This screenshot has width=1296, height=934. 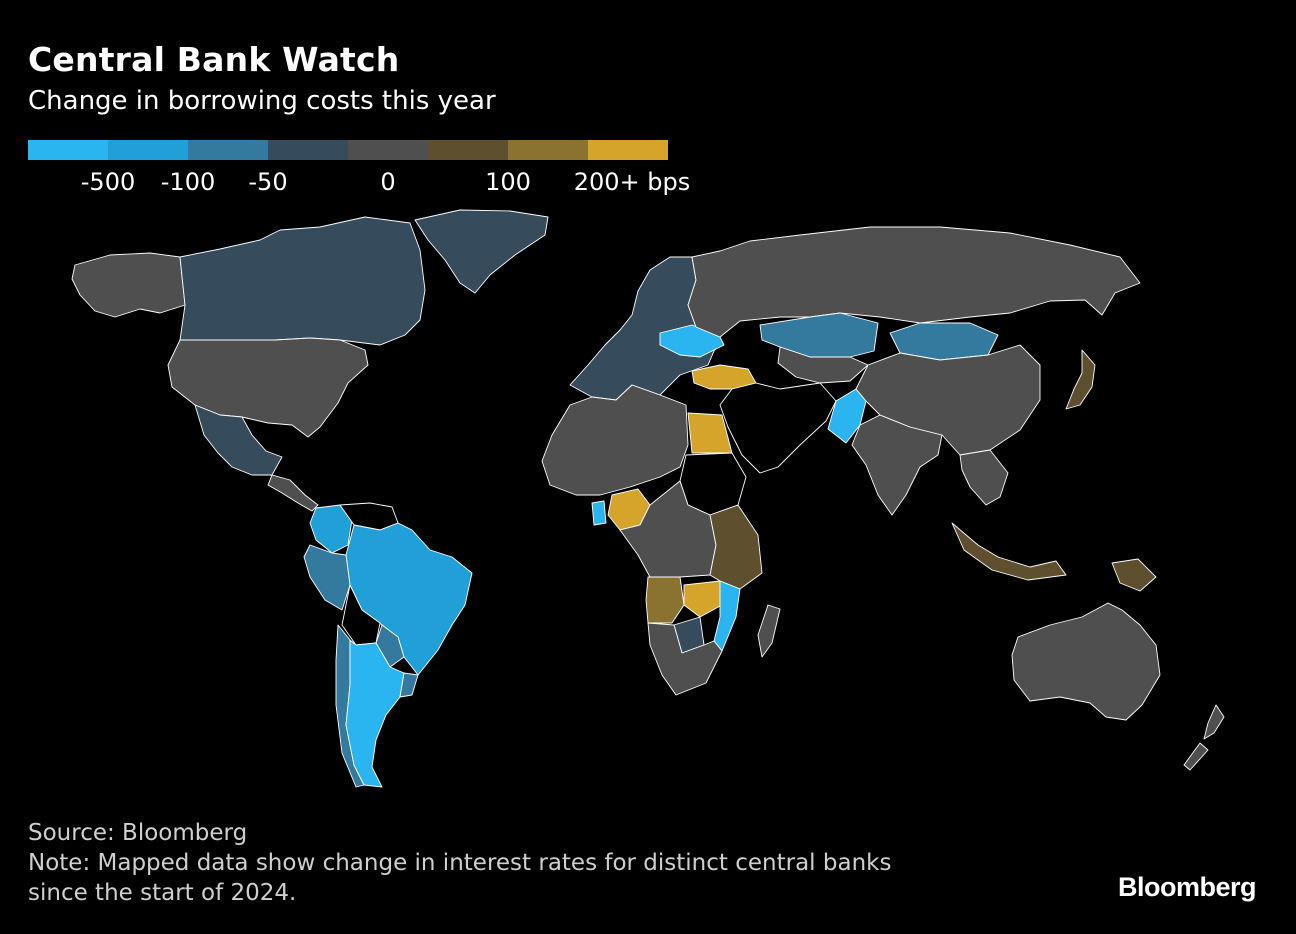 What do you see at coordinates (1204, 737) in the screenshot?
I see `region-new-zealand` at bounding box center [1204, 737].